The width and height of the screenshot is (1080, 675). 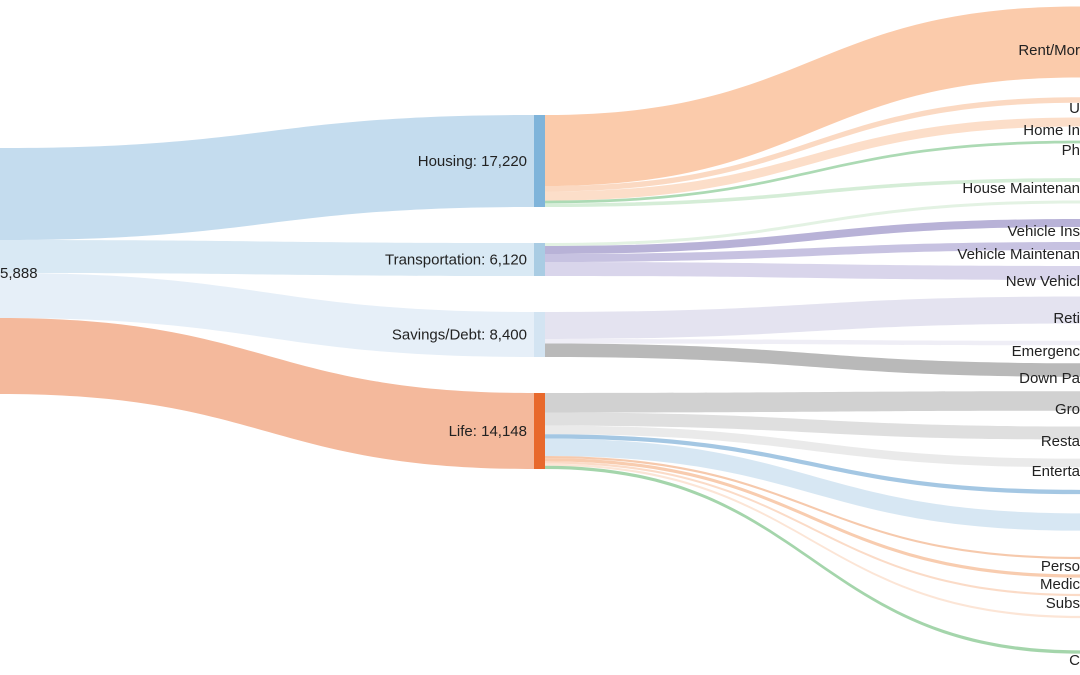 What do you see at coordinates (1060, 566) in the screenshot?
I see `target-label: Perso` at bounding box center [1060, 566].